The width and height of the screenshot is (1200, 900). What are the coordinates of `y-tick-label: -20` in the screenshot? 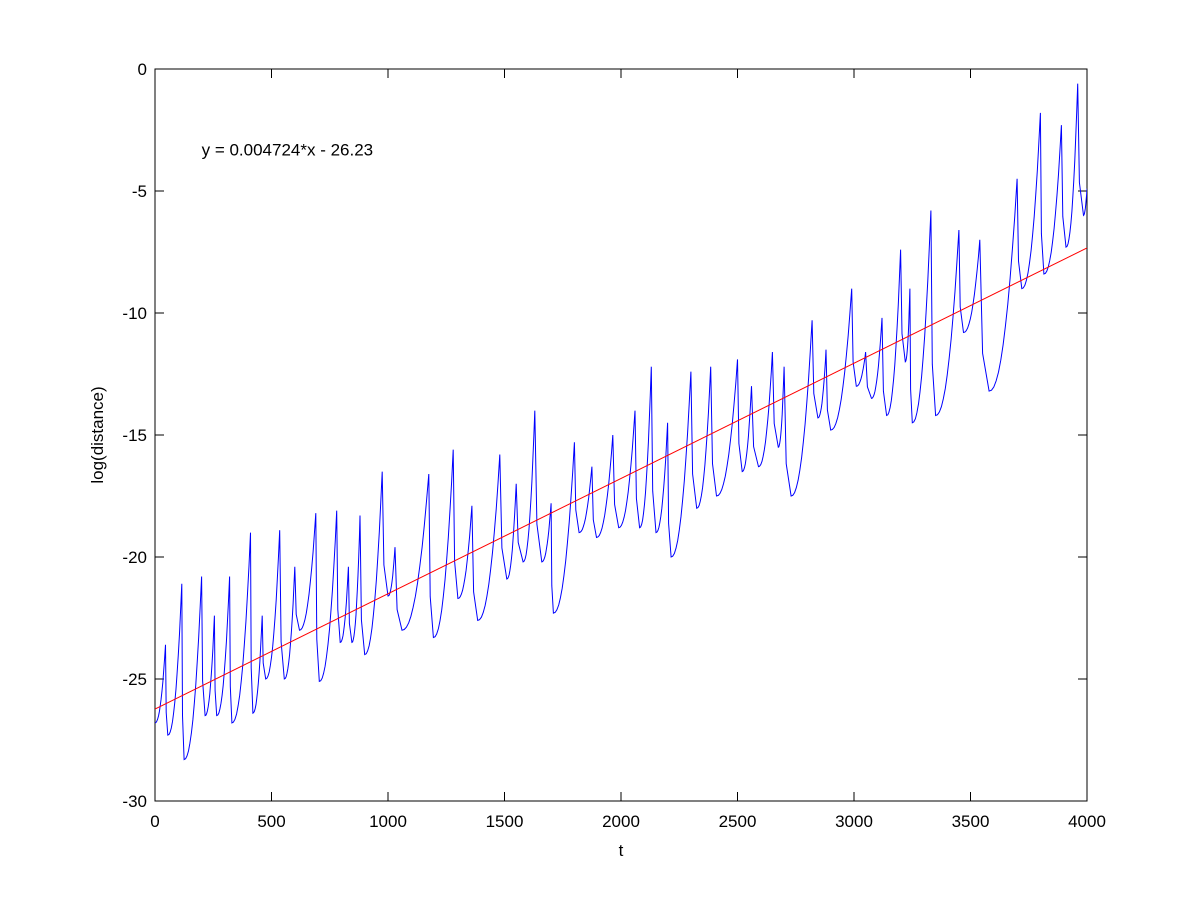 It's located at (134, 557).